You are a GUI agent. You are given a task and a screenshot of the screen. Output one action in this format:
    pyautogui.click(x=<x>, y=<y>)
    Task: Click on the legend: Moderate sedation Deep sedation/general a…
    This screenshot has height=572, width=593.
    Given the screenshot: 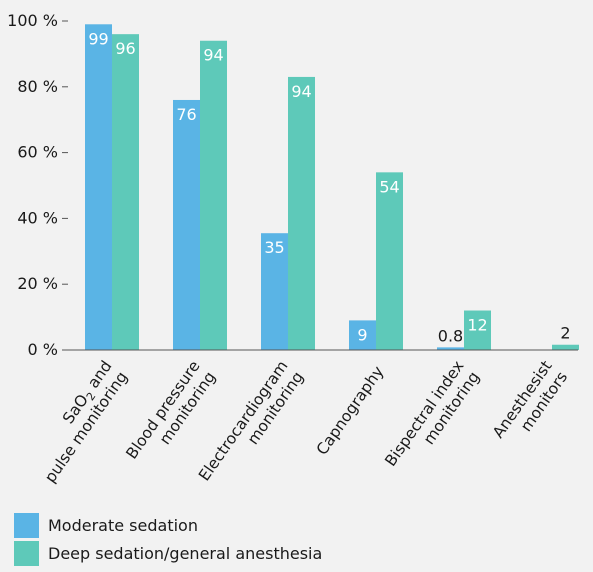 What is the action you would take?
    pyautogui.click(x=168, y=539)
    